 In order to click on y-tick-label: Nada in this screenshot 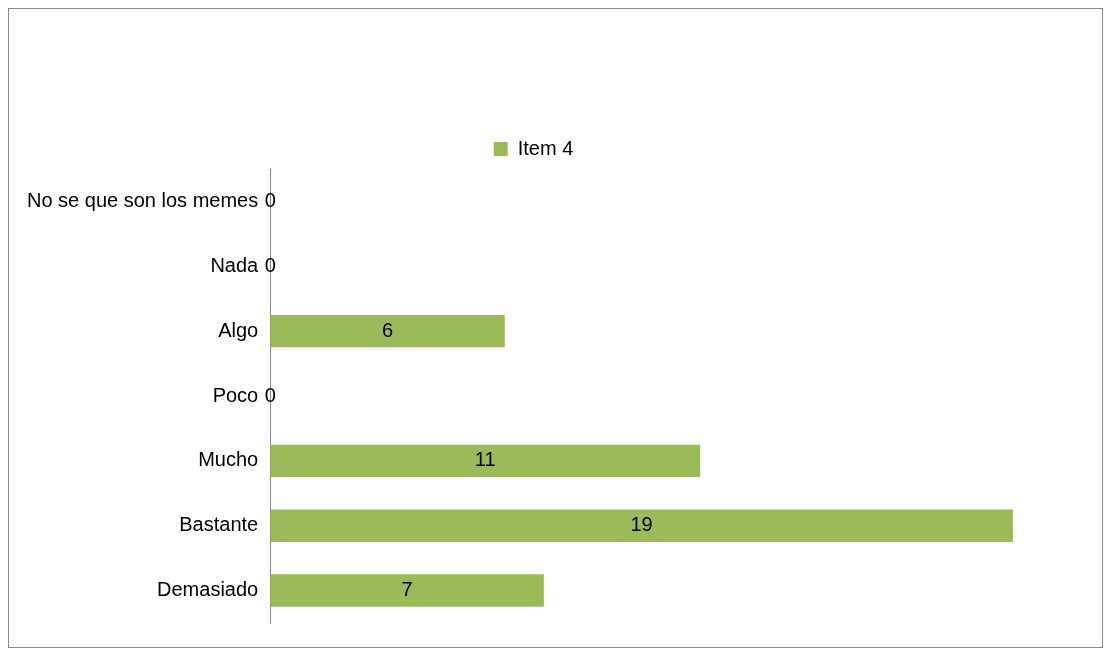, I will do `click(235, 264)`.